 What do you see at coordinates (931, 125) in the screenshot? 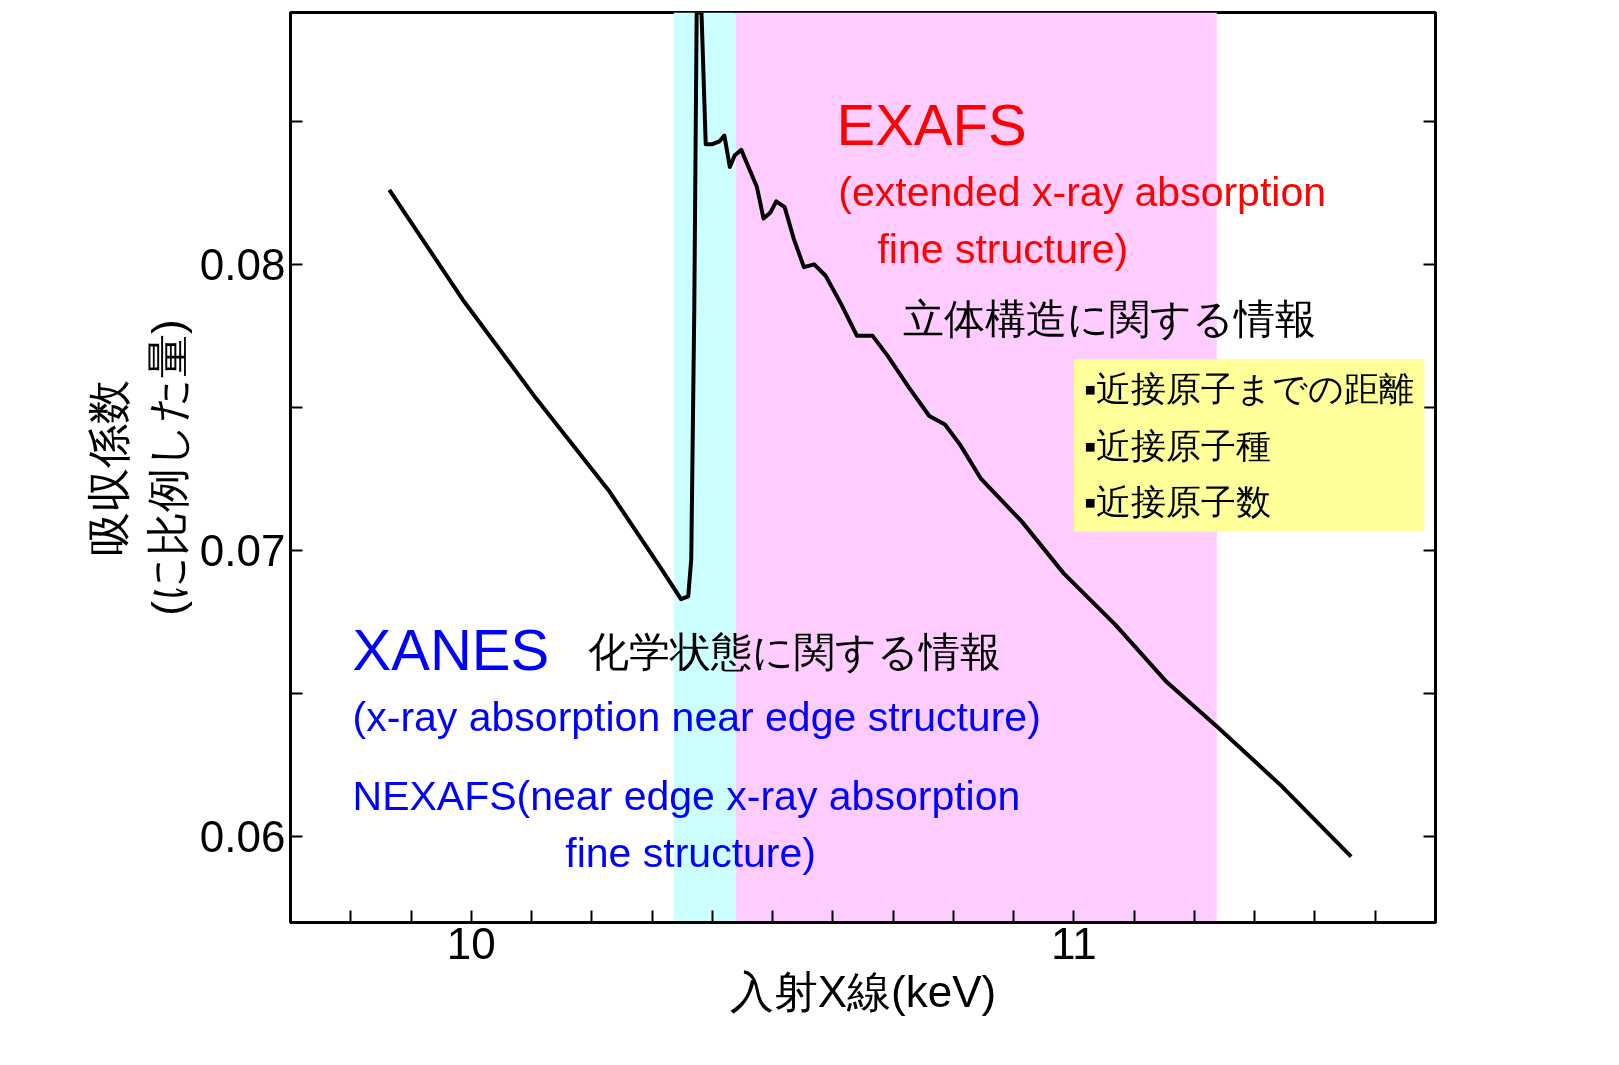
I see `annotation: EXAFS` at bounding box center [931, 125].